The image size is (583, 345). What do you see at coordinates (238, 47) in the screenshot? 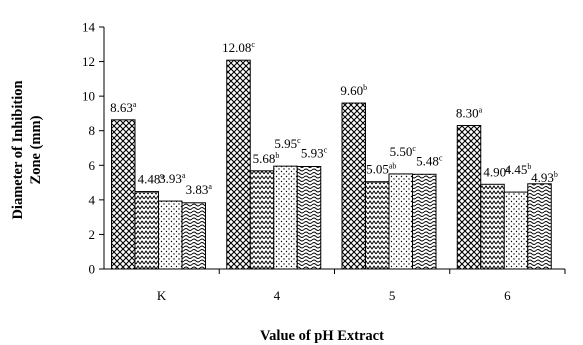
I see `value-label: 12.08c` at bounding box center [238, 47].